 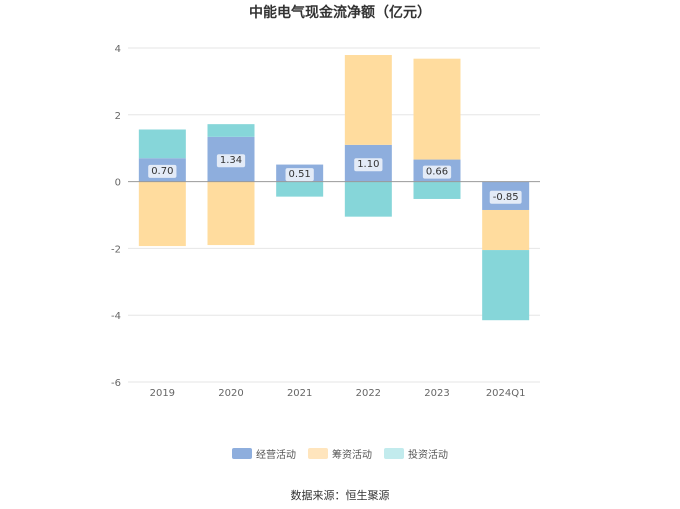 I want to click on data-label: -0.85, so click(x=506, y=197).